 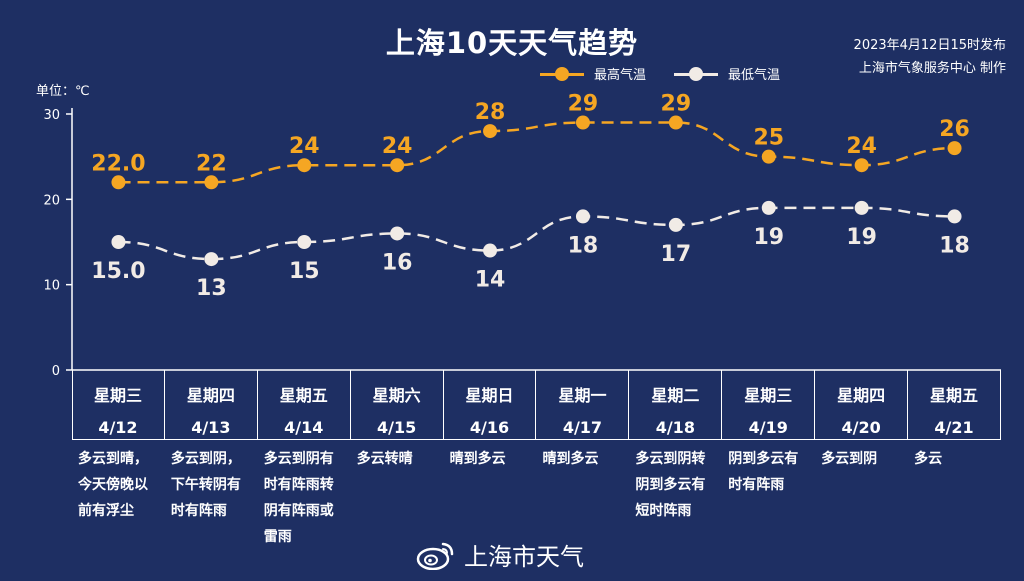 What do you see at coordinates (583, 475) in the screenshot?
I see `day-column: 星期一 4/17 晴到多云` at bounding box center [583, 475].